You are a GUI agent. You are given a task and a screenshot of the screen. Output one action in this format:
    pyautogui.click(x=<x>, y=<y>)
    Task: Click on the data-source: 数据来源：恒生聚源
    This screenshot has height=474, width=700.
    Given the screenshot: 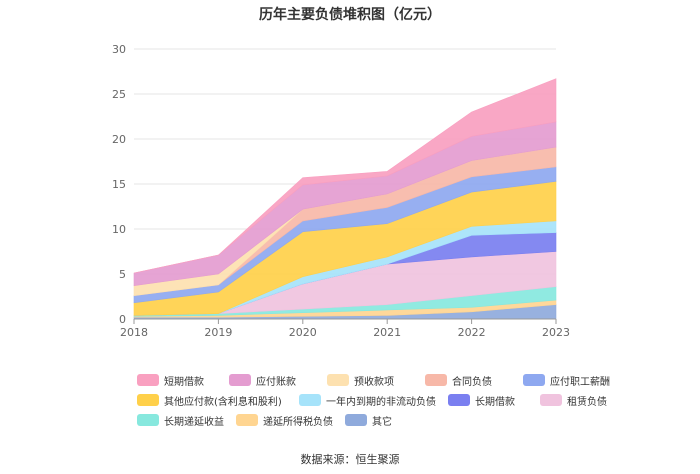 What is the action you would take?
    pyautogui.click(x=350, y=459)
    